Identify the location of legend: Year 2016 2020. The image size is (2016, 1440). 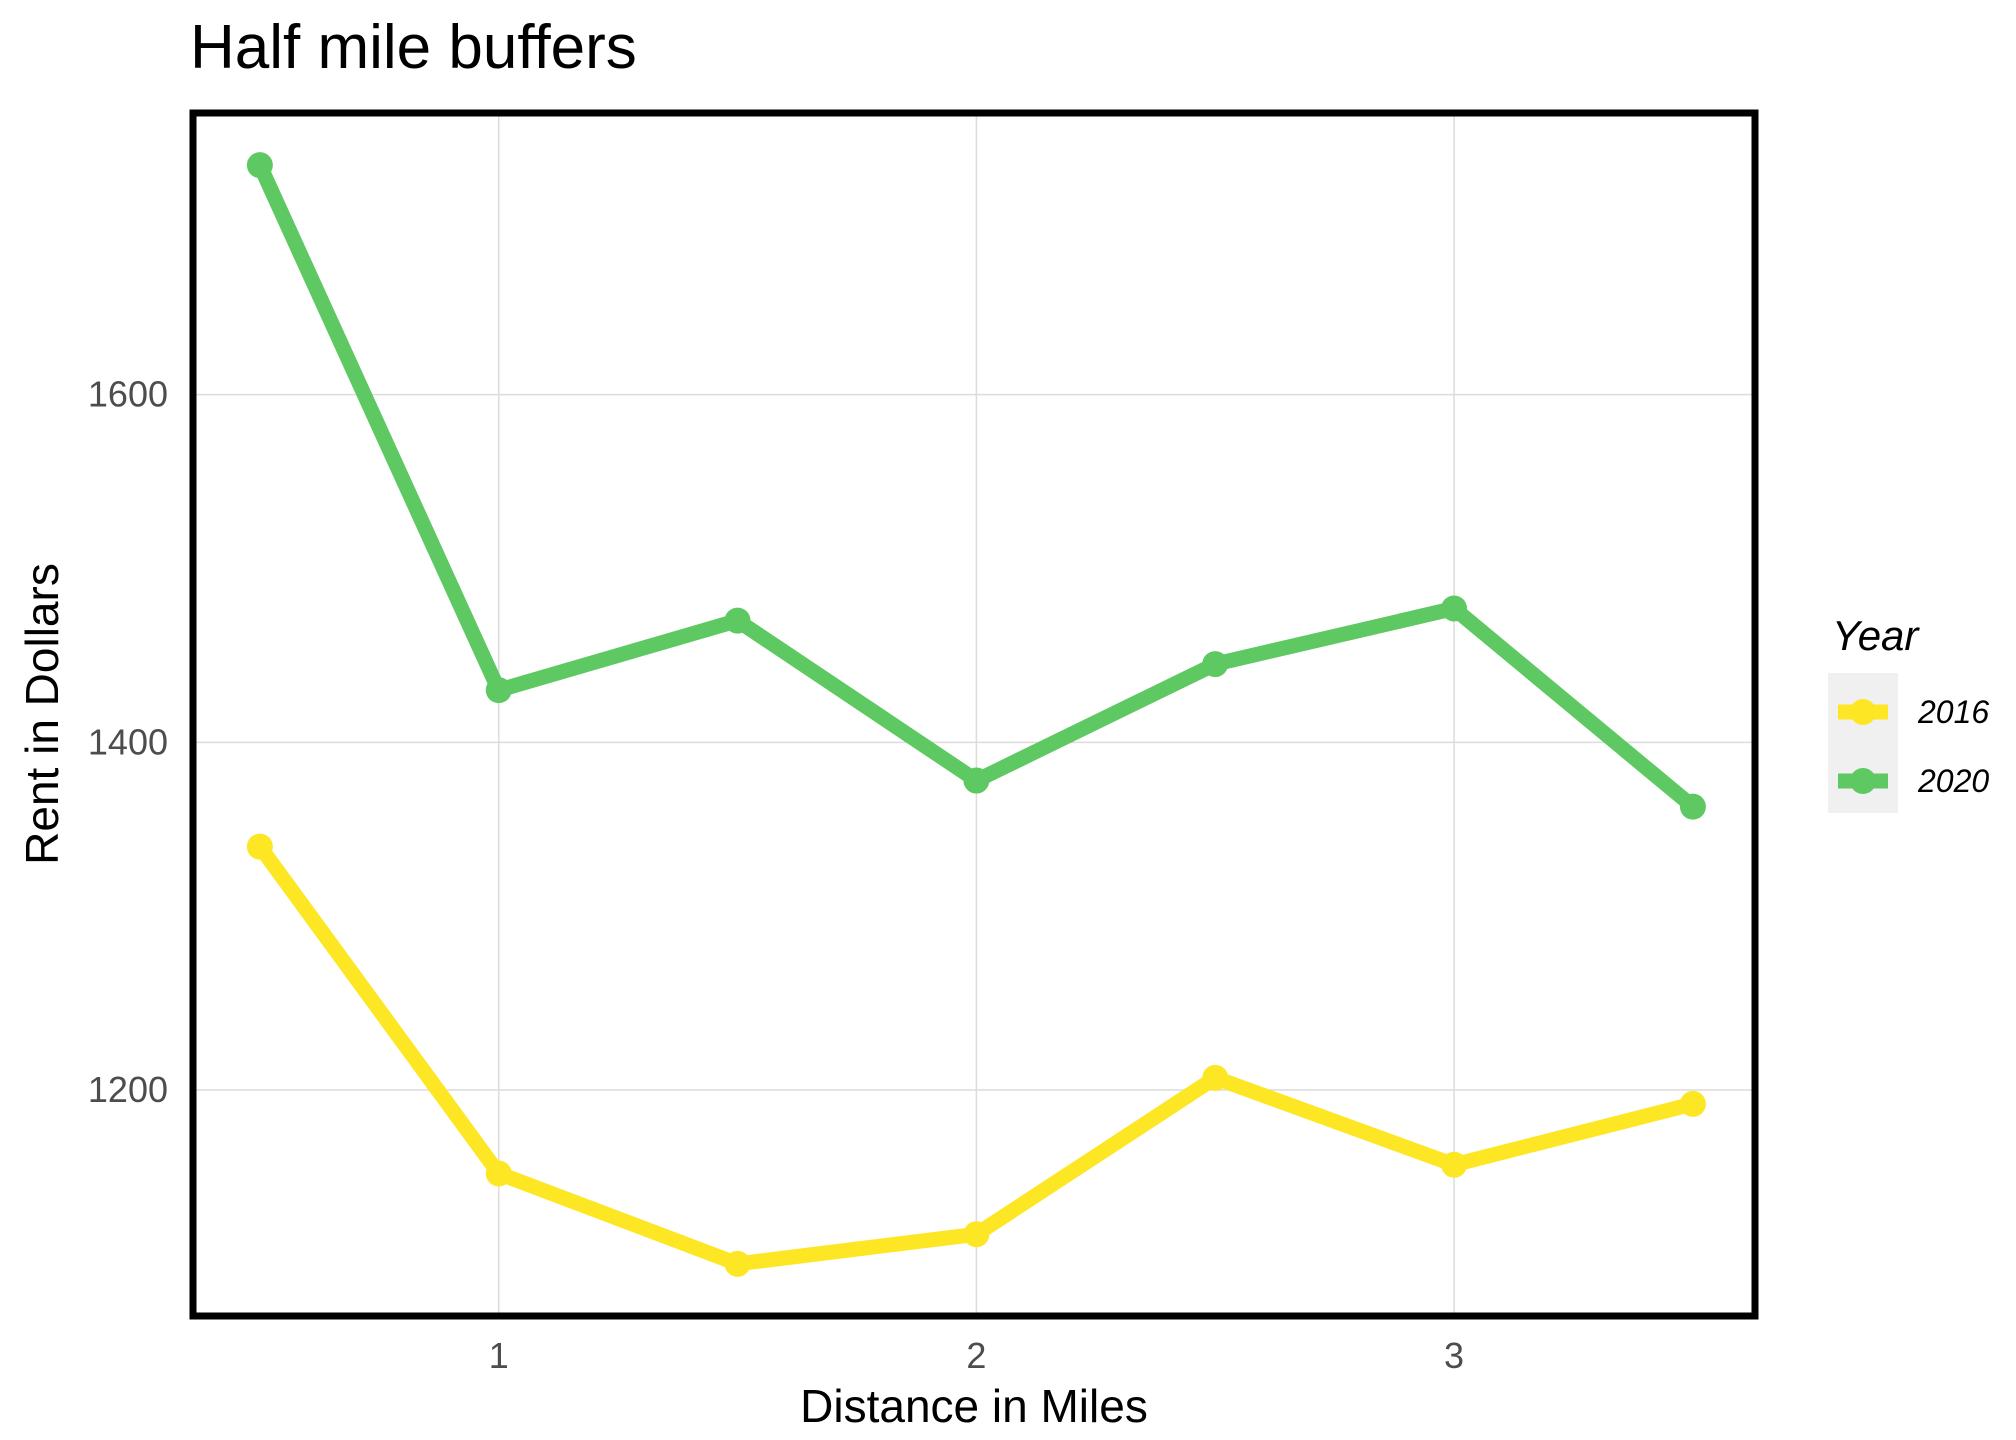
(1908, 712).